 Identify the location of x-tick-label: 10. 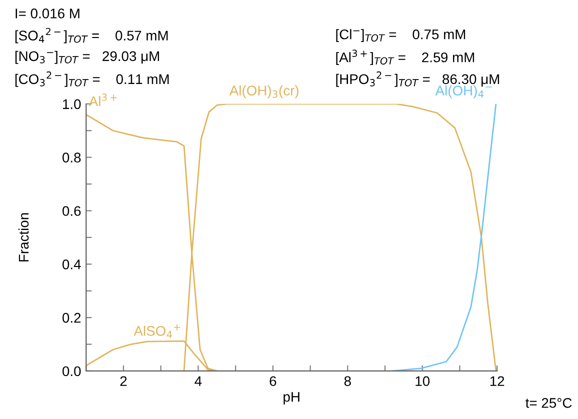
(423, 381).